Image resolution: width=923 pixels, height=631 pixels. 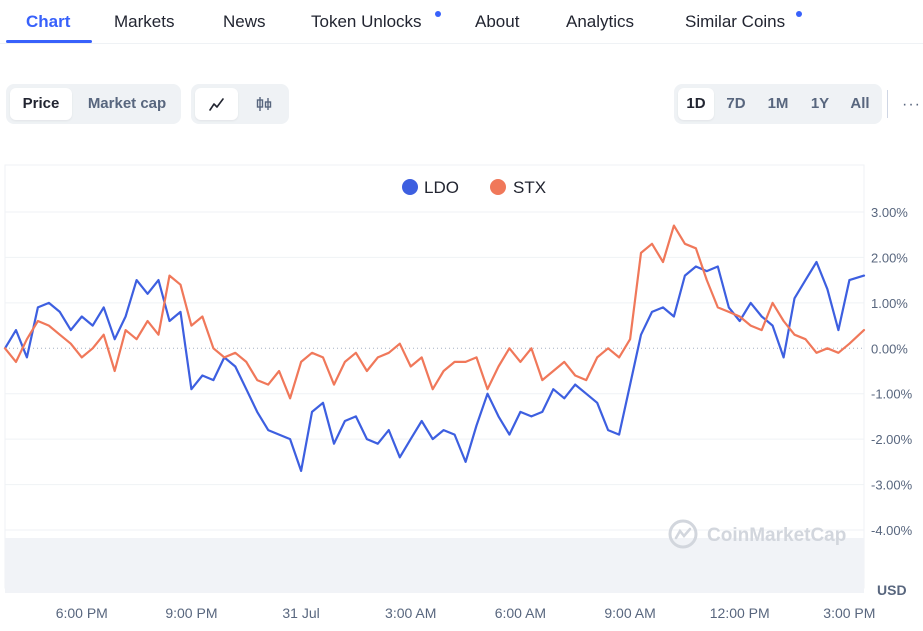 What do you see at coordinates (410, 613) in the screenshot?
I see `x-tick-label: 3:00 AM` at bounding box center [410, 613].